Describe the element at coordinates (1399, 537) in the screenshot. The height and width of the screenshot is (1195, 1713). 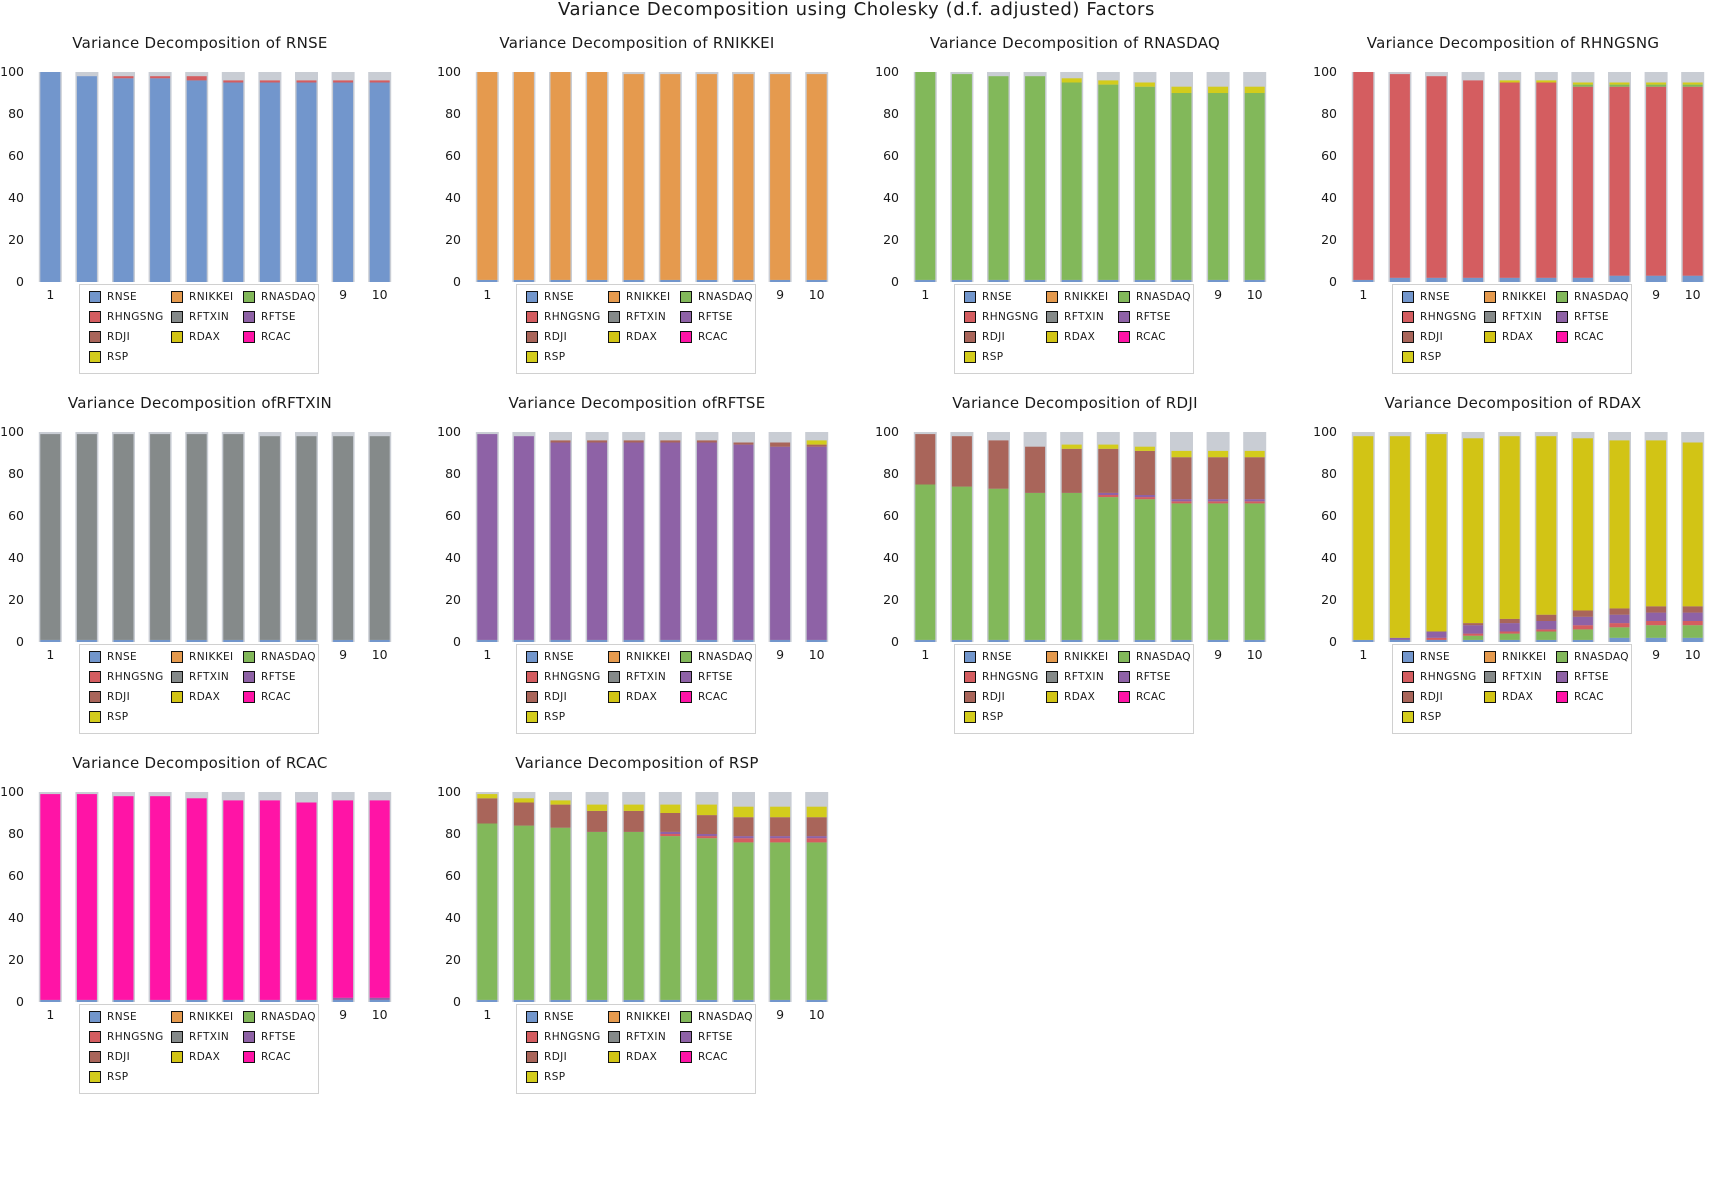
I see `bar-segment-rdax` at that location.